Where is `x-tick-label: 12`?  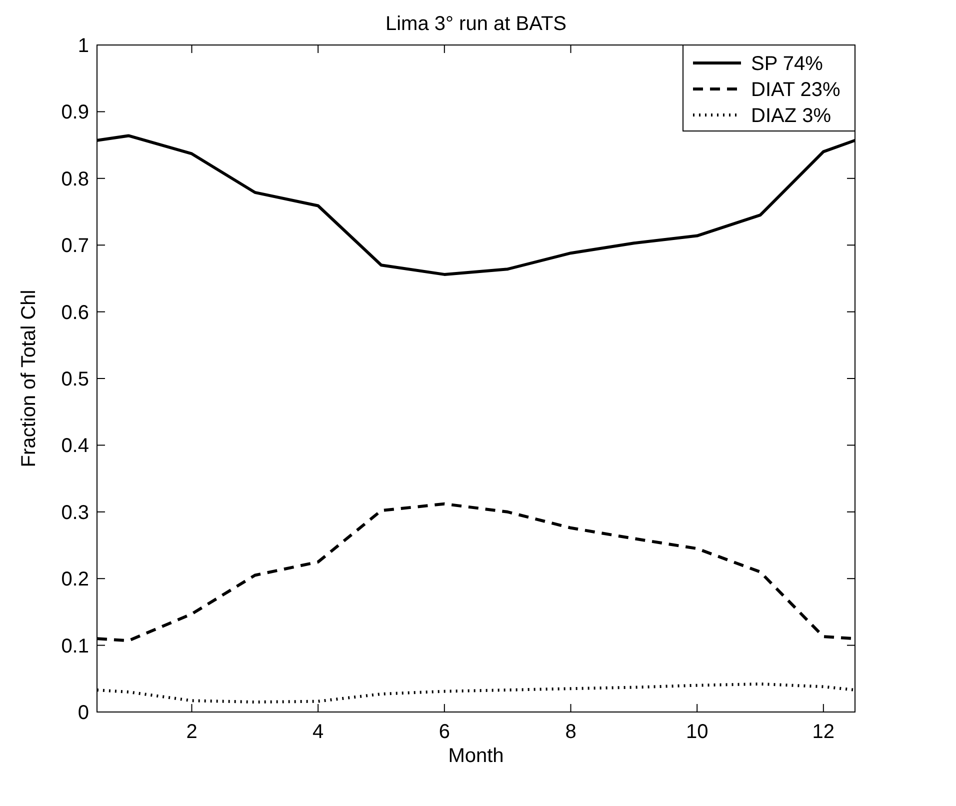 x-tick-label: 12 is located at coordinates (823, 732).